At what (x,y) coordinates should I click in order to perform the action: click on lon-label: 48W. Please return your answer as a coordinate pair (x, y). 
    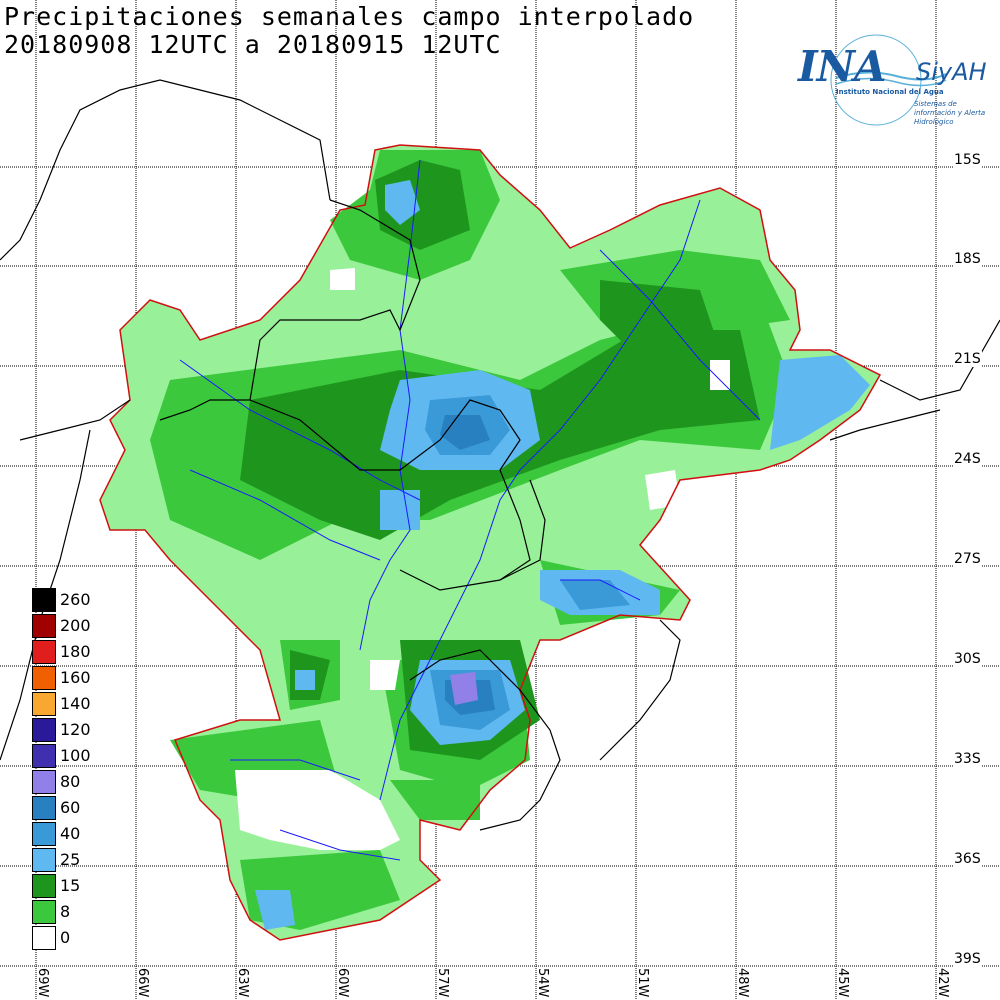
    Looking at the image, I should click on (742, 983).